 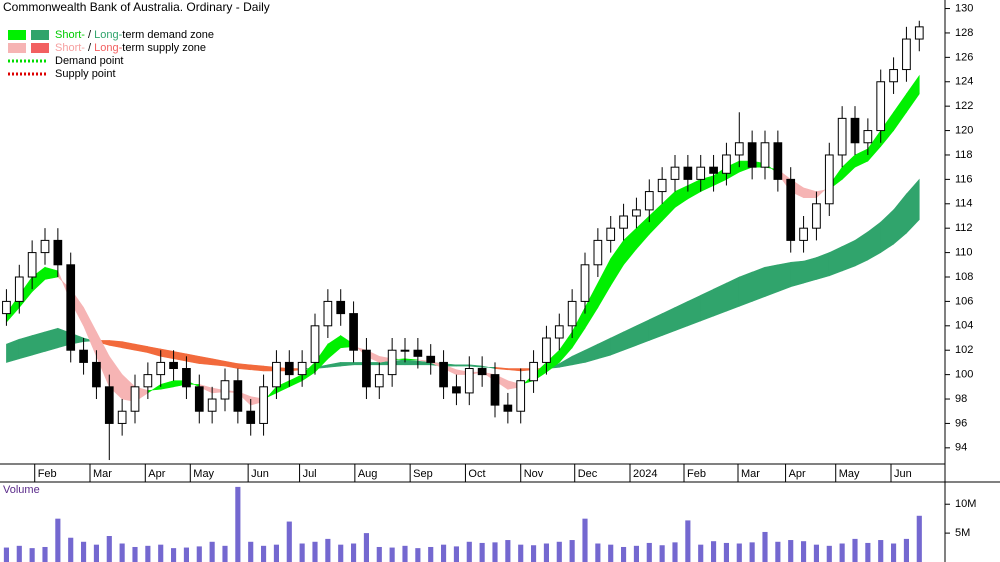 What do you see at coordinates (964, 106) in the screenshot?
I see `y-tick-label: 122` at bounding box center [964, 106].